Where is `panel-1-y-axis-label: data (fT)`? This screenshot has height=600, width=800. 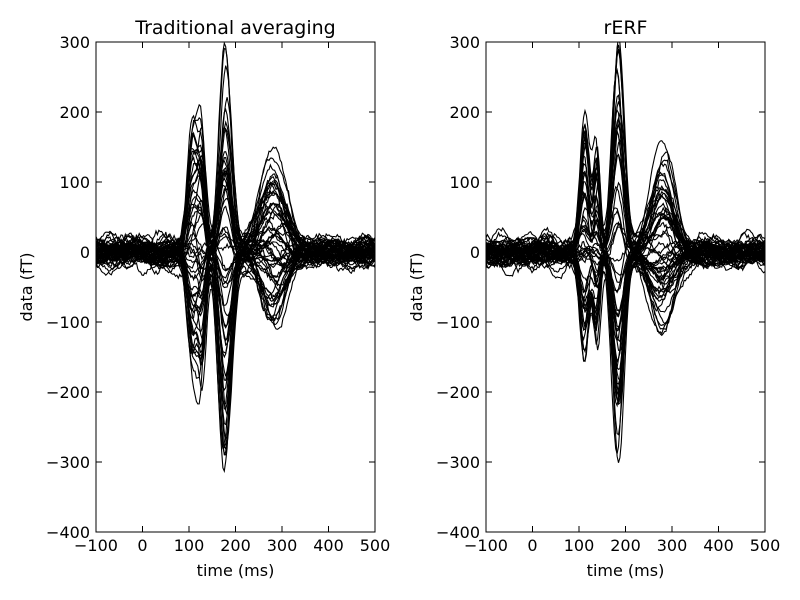
panel-1-y-axis-label: data (fT) is located at coordinates (26, 286).